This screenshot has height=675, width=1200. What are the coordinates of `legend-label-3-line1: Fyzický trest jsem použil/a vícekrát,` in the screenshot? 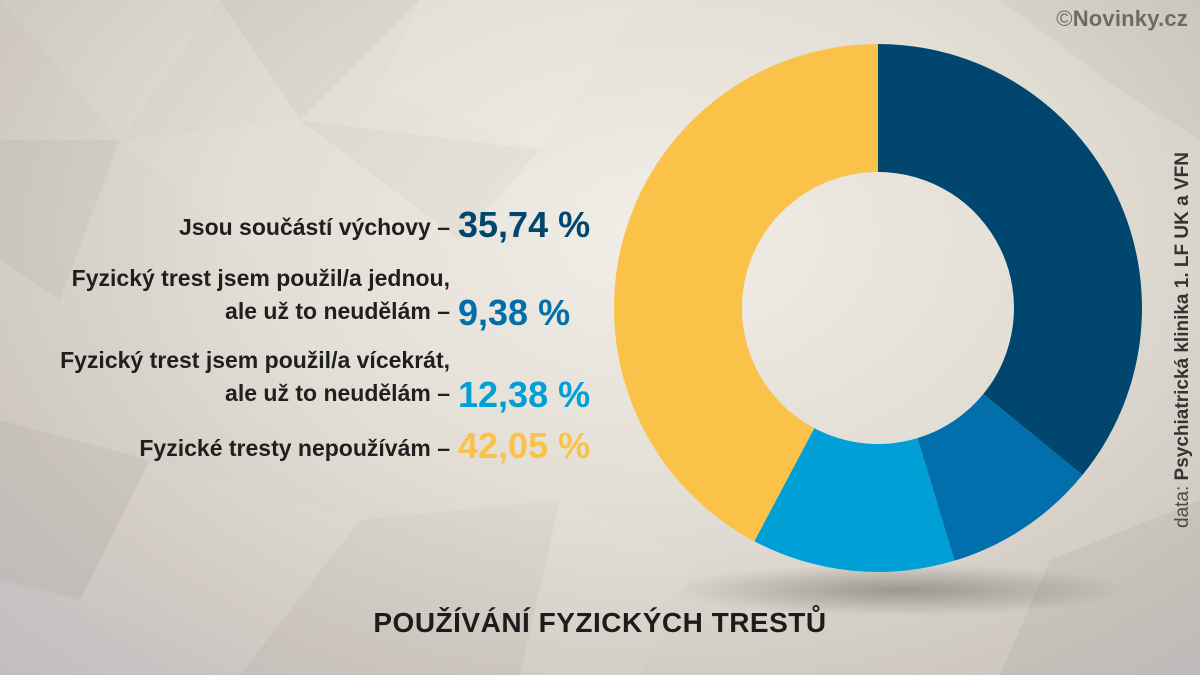 It's located at (255, 360).